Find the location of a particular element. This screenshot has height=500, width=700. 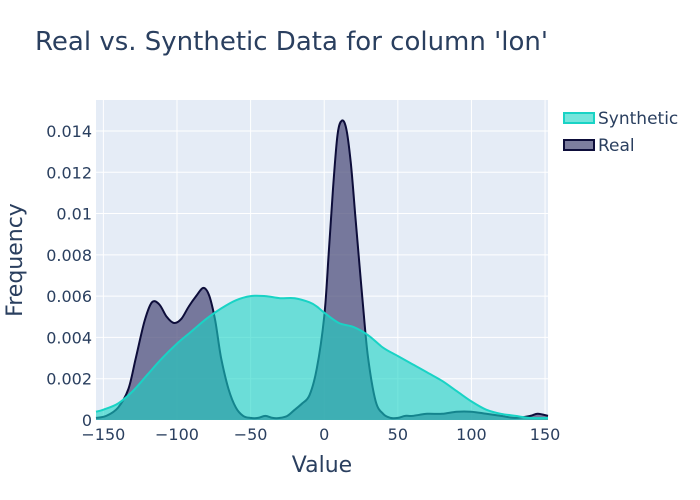

x-tick-label: −100 is located at coordinates (177, 434).